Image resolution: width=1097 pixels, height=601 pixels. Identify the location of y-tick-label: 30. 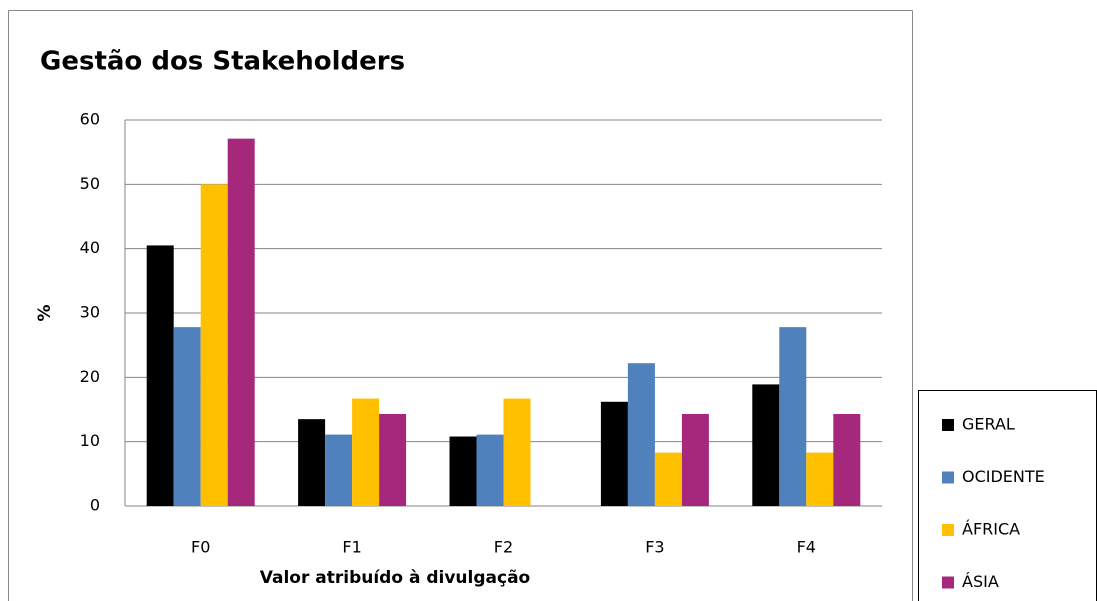
(90, 312).